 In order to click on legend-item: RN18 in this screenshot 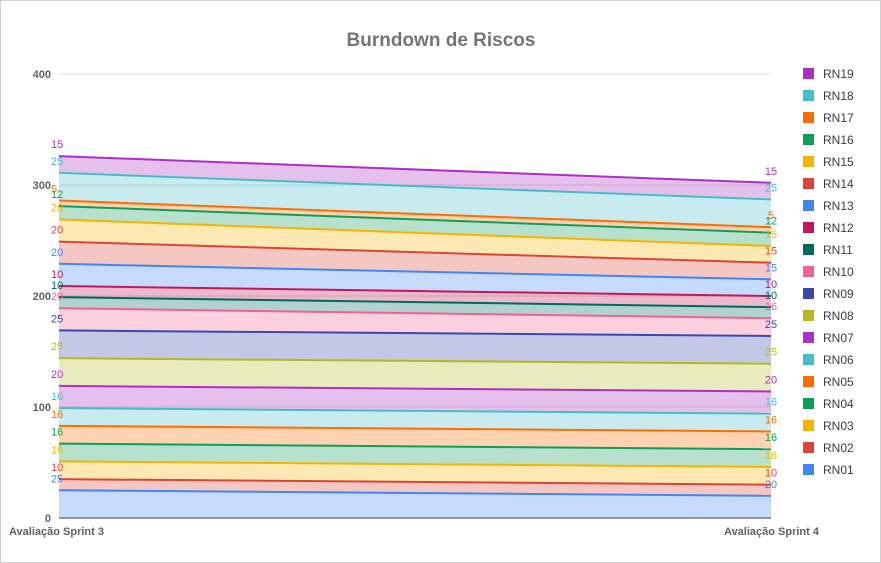, I will do `click(838, 96)`.